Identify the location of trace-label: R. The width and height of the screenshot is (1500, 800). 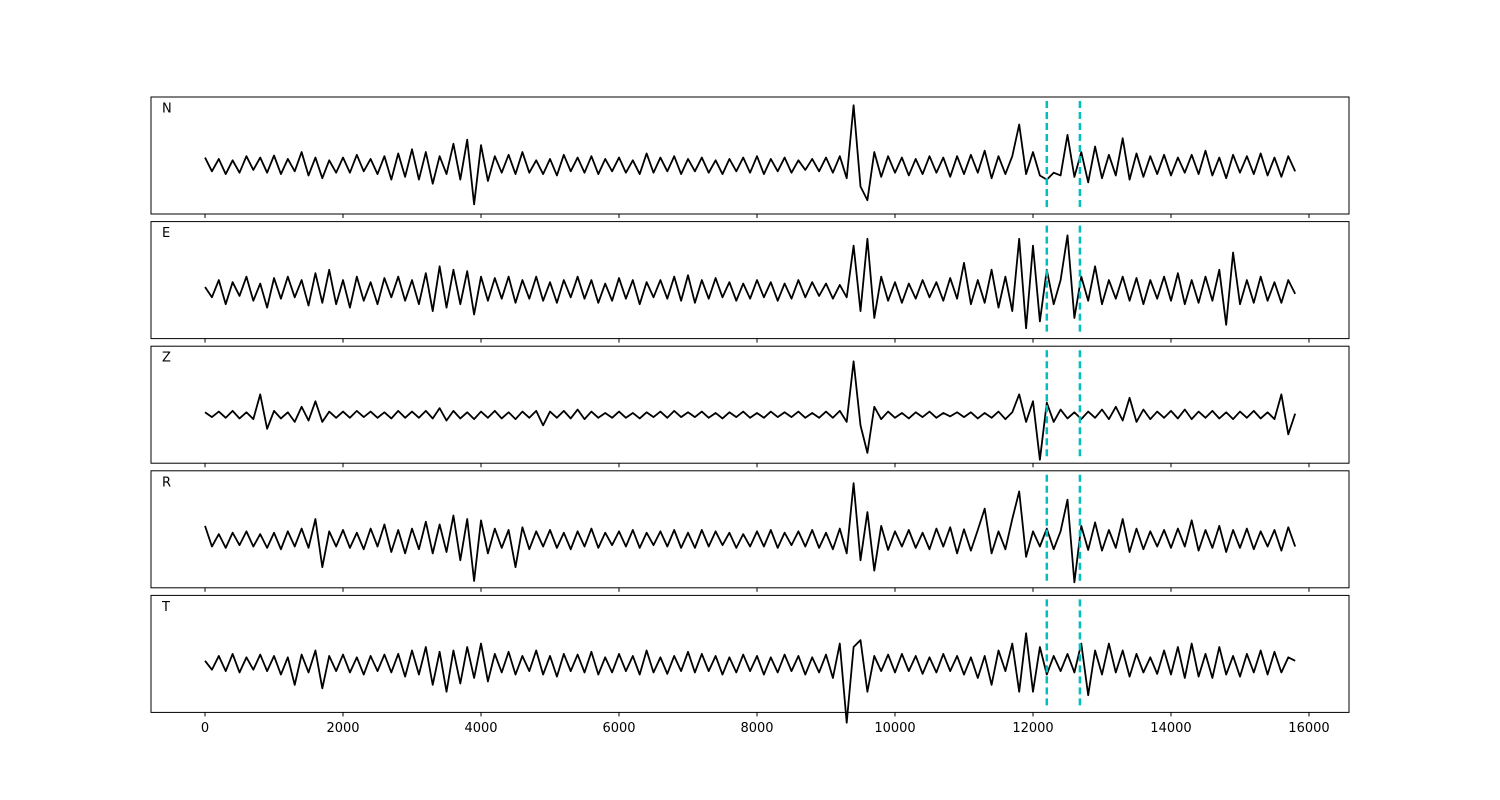
(166, 482).